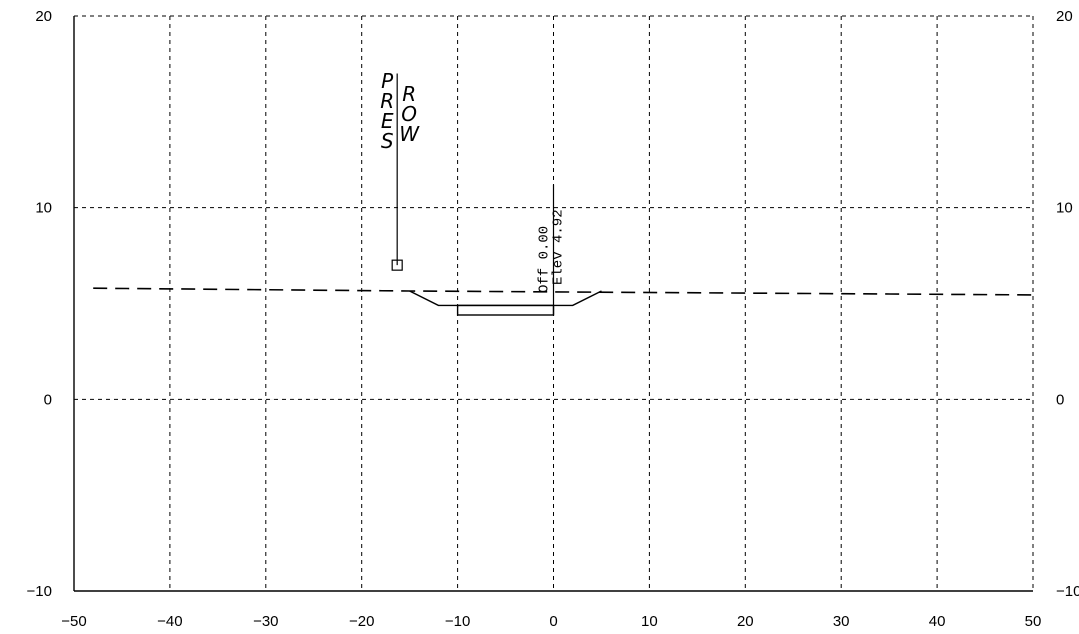 The width and height of the screenshot is (1079, 634). What do you see at coordinates (387, 121) in the screenshot?
I see `row-label-left-letter: E` at bounding box center [387, 121].